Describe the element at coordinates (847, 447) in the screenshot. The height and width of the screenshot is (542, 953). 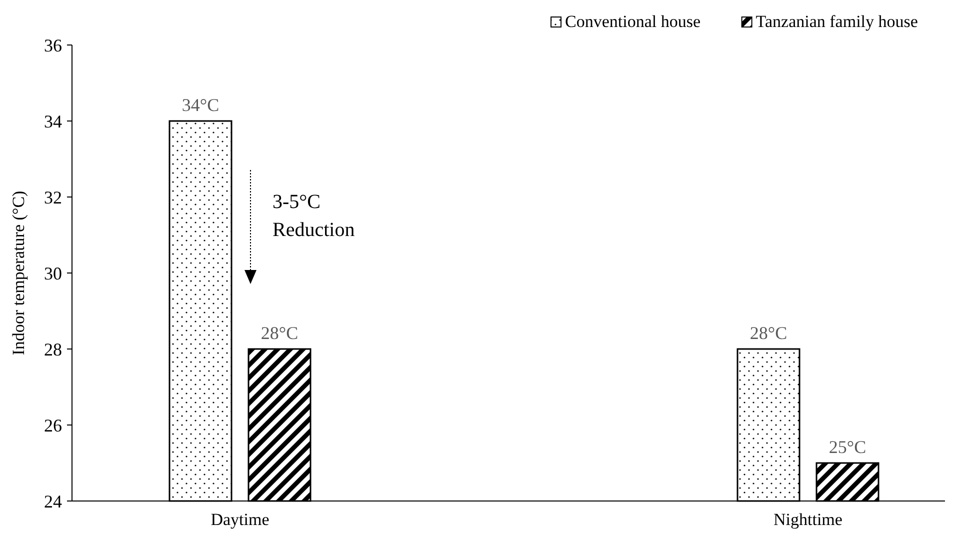
I see `data-label: 25°C` at that location.